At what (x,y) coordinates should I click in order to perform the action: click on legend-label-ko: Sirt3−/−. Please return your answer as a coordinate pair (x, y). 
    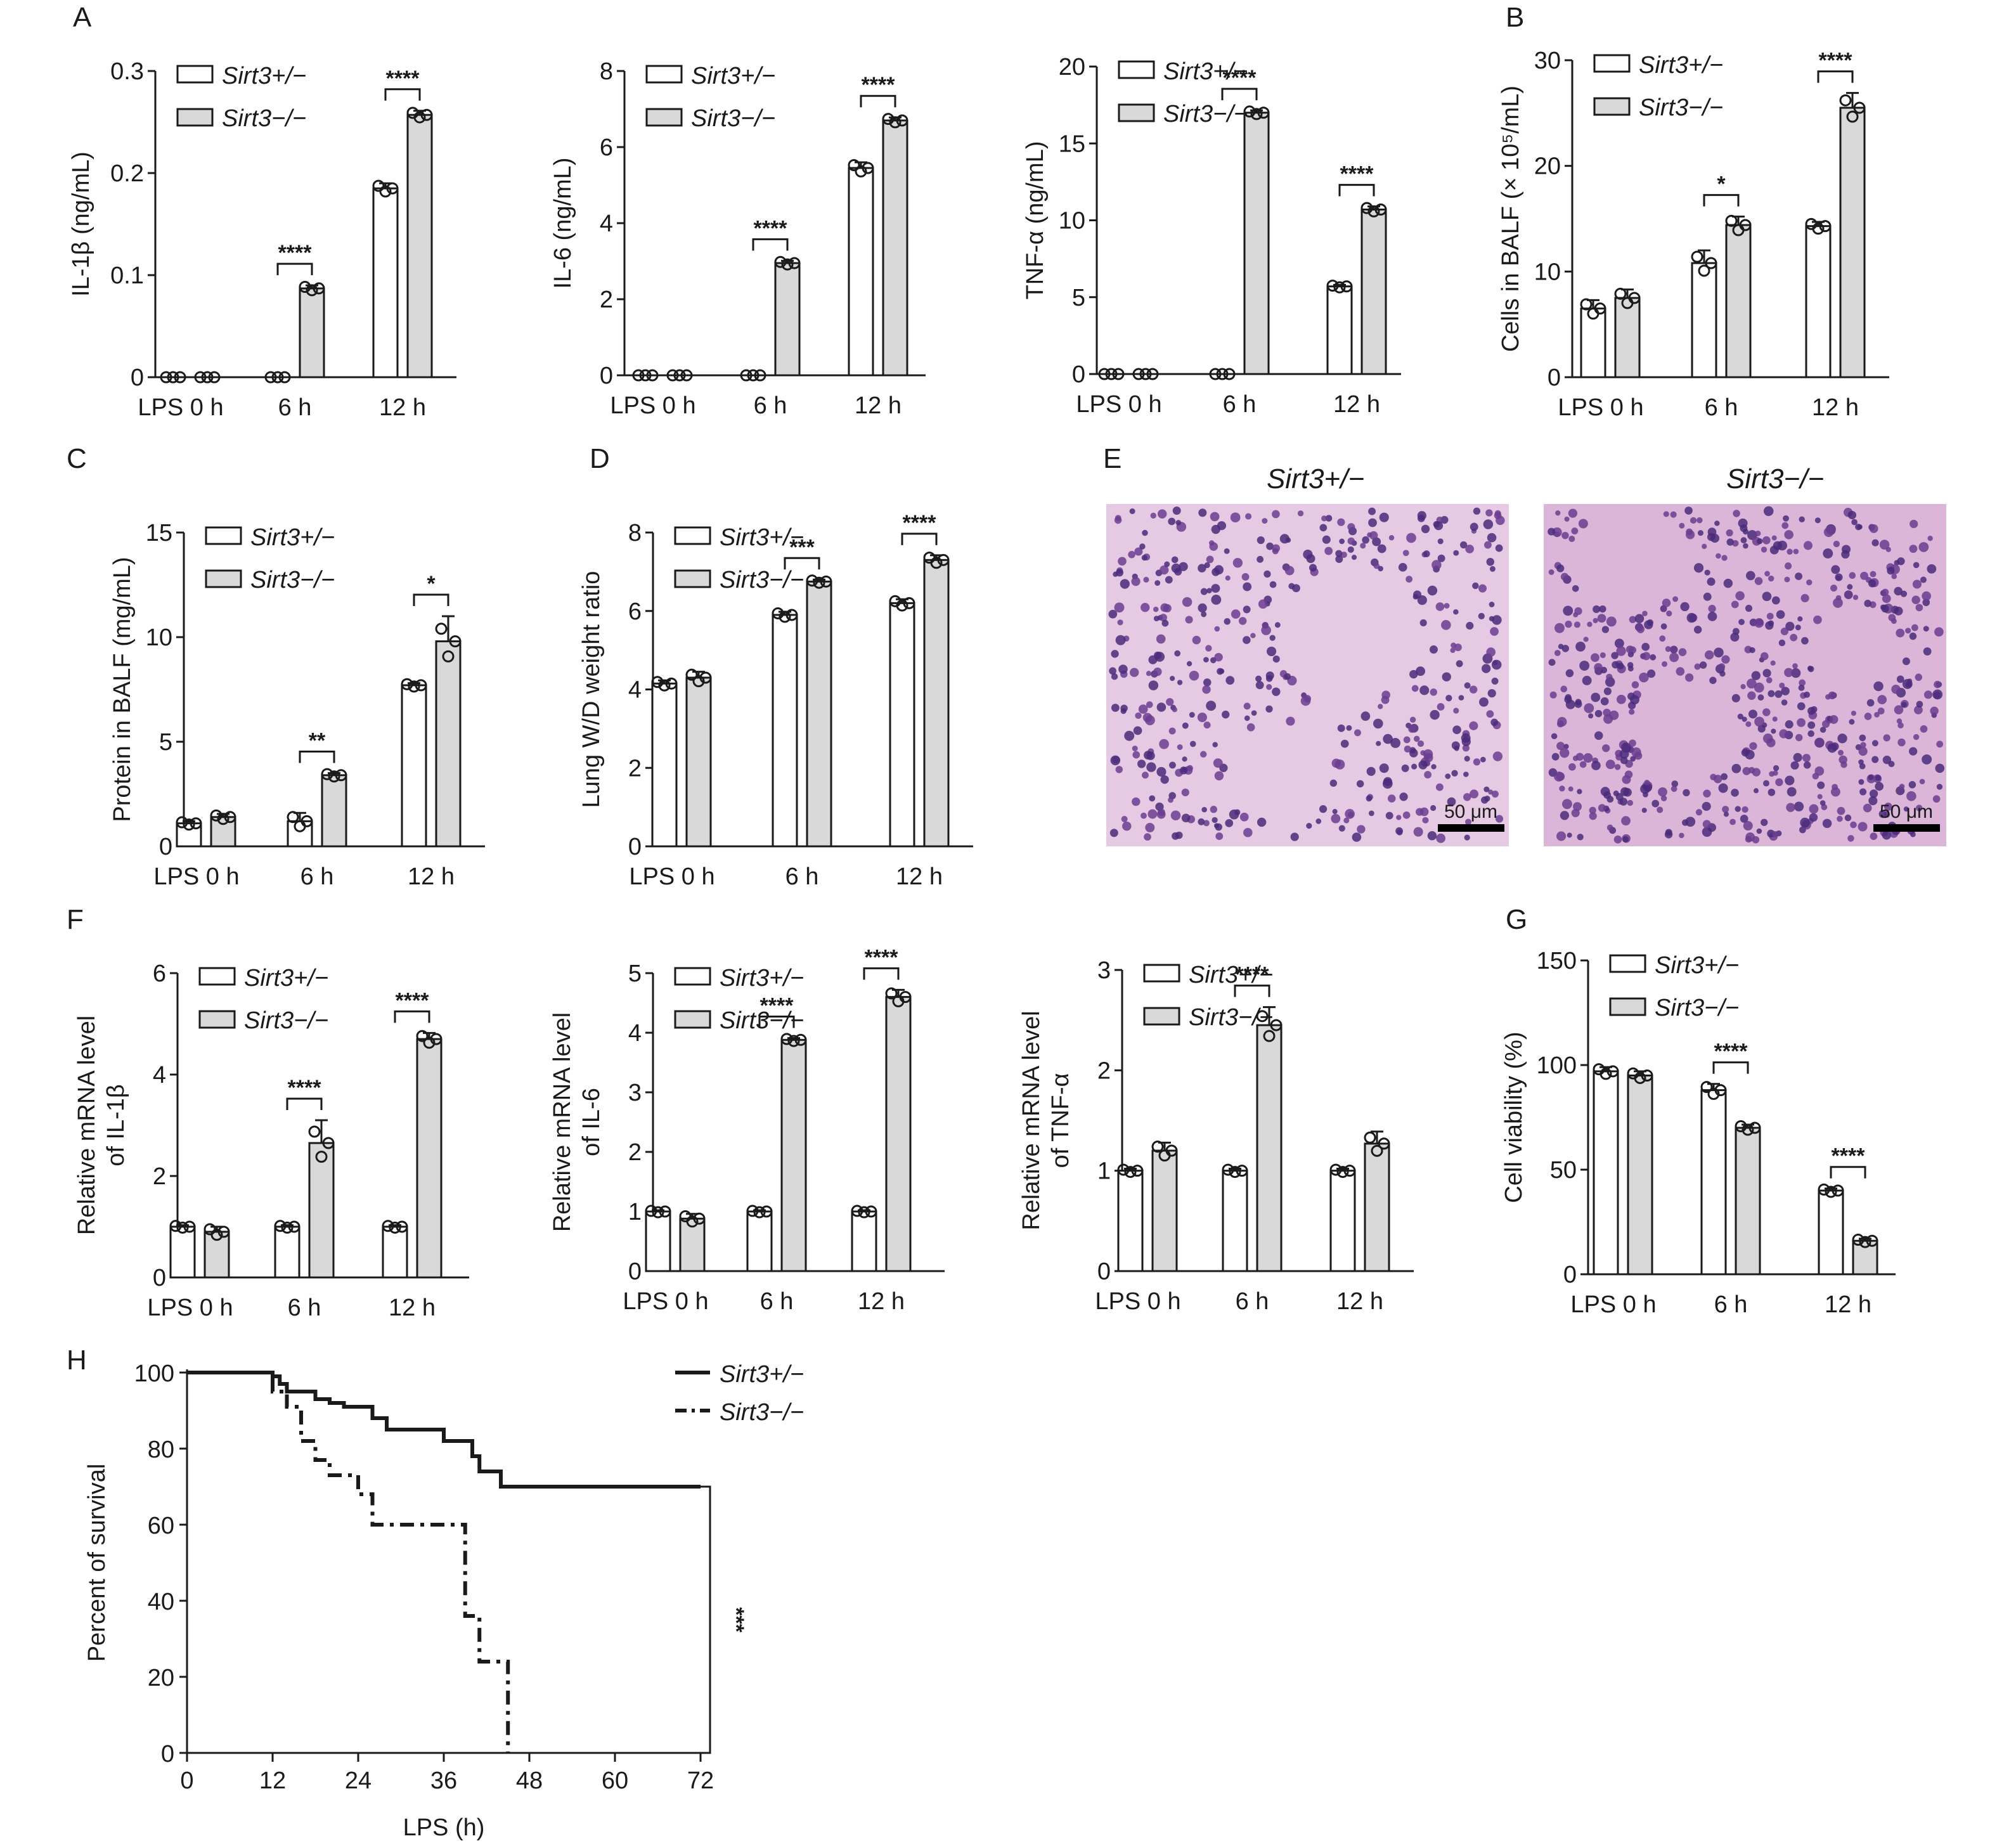
    Looking at the image, I should click on (762, 1412).